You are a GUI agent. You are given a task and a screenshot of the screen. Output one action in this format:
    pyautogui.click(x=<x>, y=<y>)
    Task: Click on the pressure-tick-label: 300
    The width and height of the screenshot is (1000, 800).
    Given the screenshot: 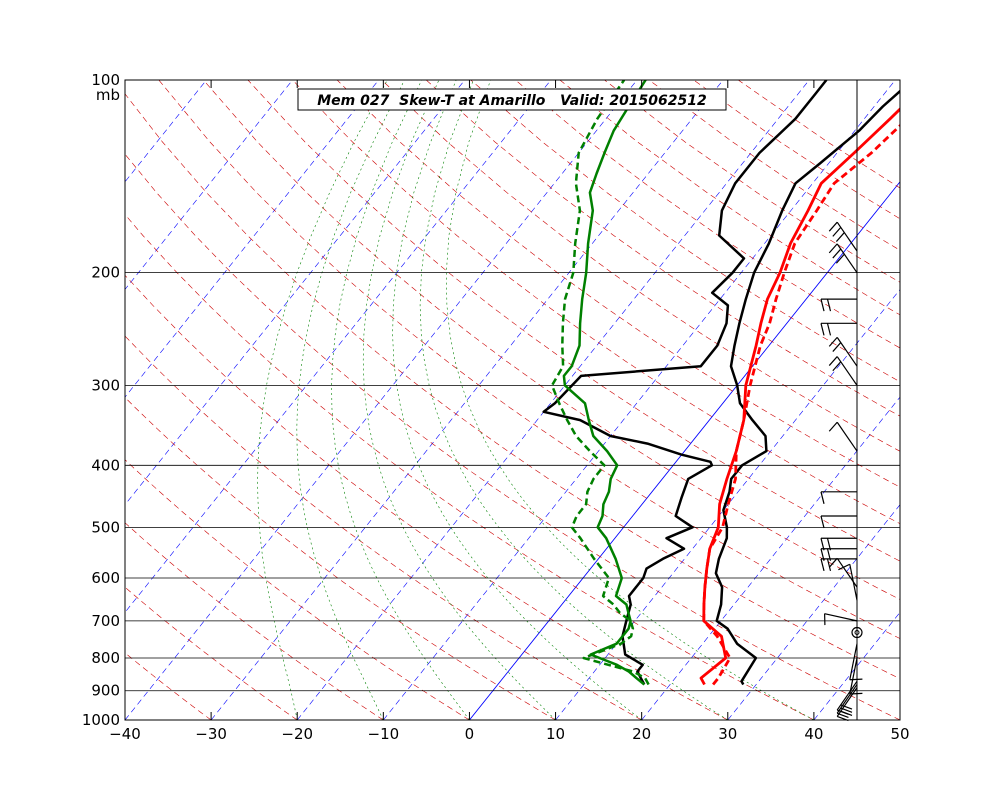 What is the action you would take?
    pyautogui.click(x=105, y=385)
    